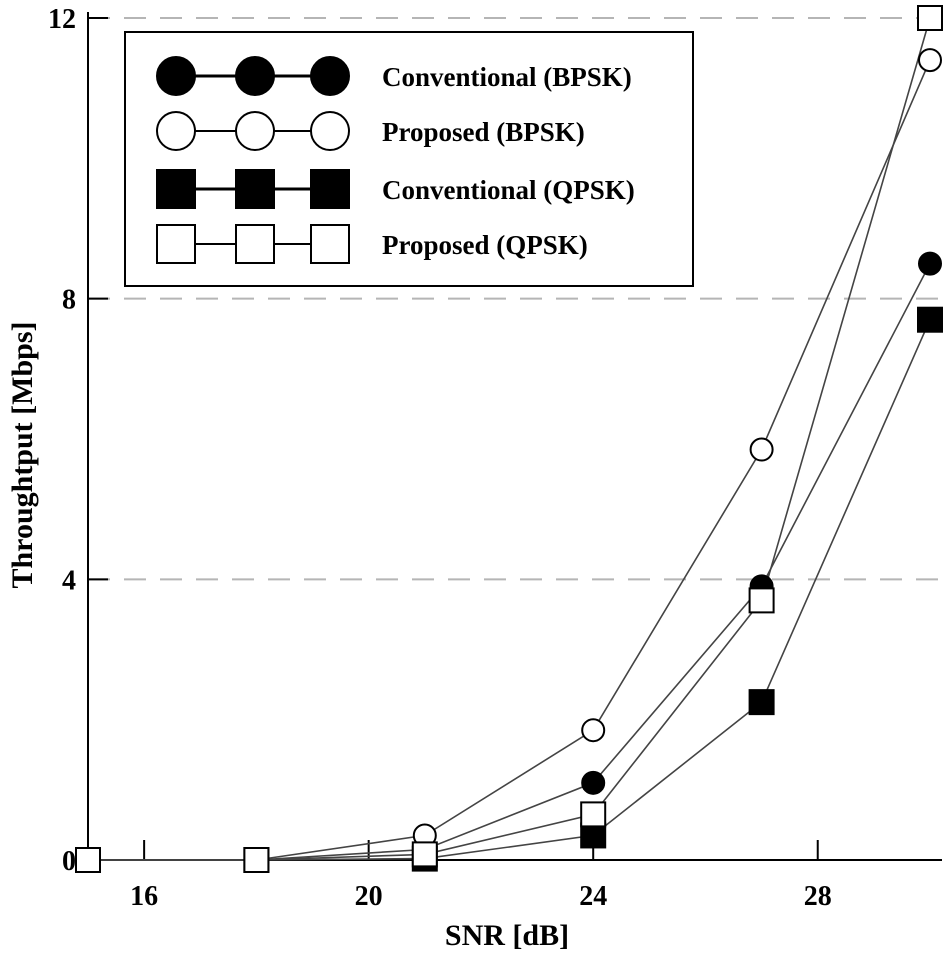 The height and width of the screenshot is (958, 950). What do you see at coordinates (507, 935) in the screenshot?
I see `x-axis-label: SNR [dB]` at bounding box center [507, 935].